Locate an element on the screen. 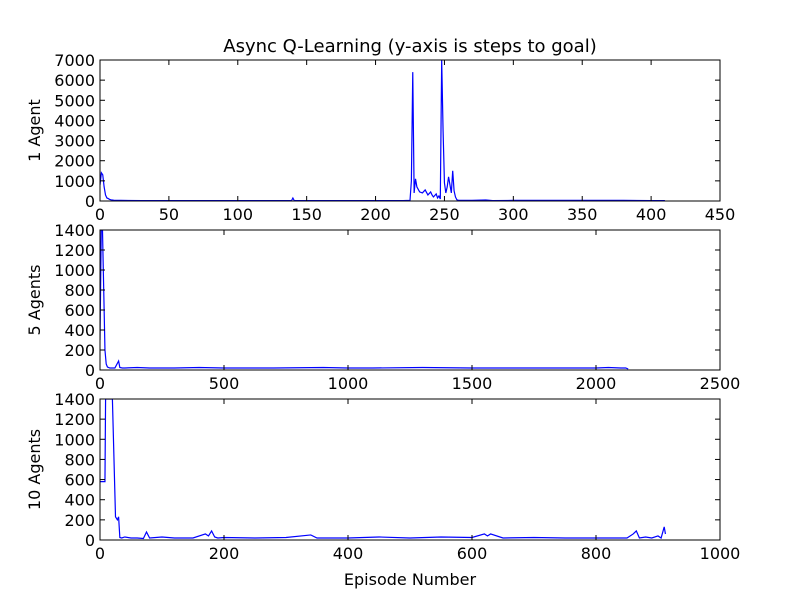 This screenshot has height=600, width=800. x-tick-label: 2000 is located at coordinates (596, 383).